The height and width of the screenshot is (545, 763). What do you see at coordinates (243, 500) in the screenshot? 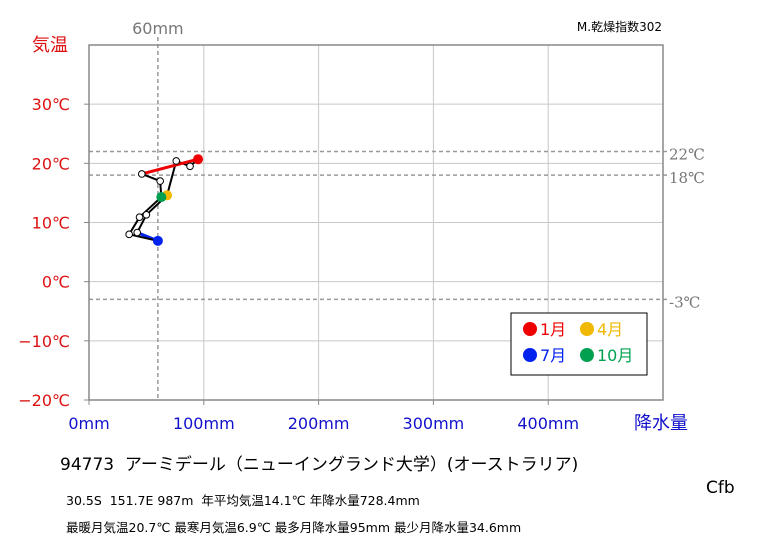
I see `station-coordinates-summary: 30.5S 151.7E 987m 年平均気温14.1℃ 年降水量728.4mm` at bounding box center [243, 500].